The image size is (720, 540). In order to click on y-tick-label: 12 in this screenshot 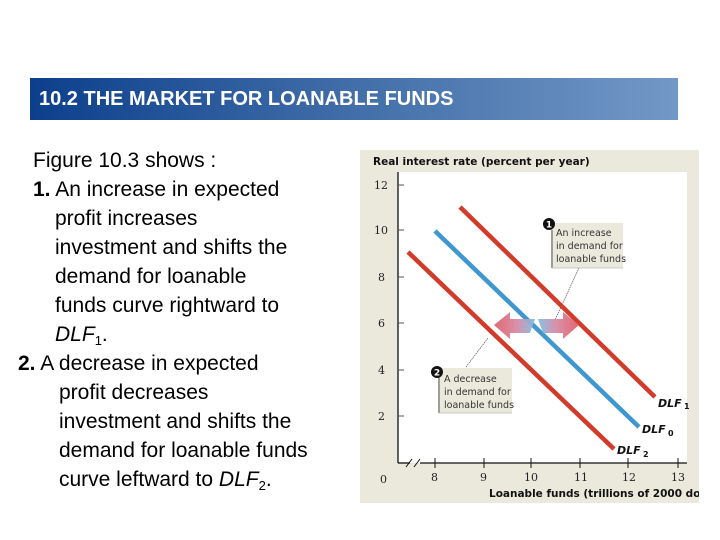, I will do `click(381, 185)`.